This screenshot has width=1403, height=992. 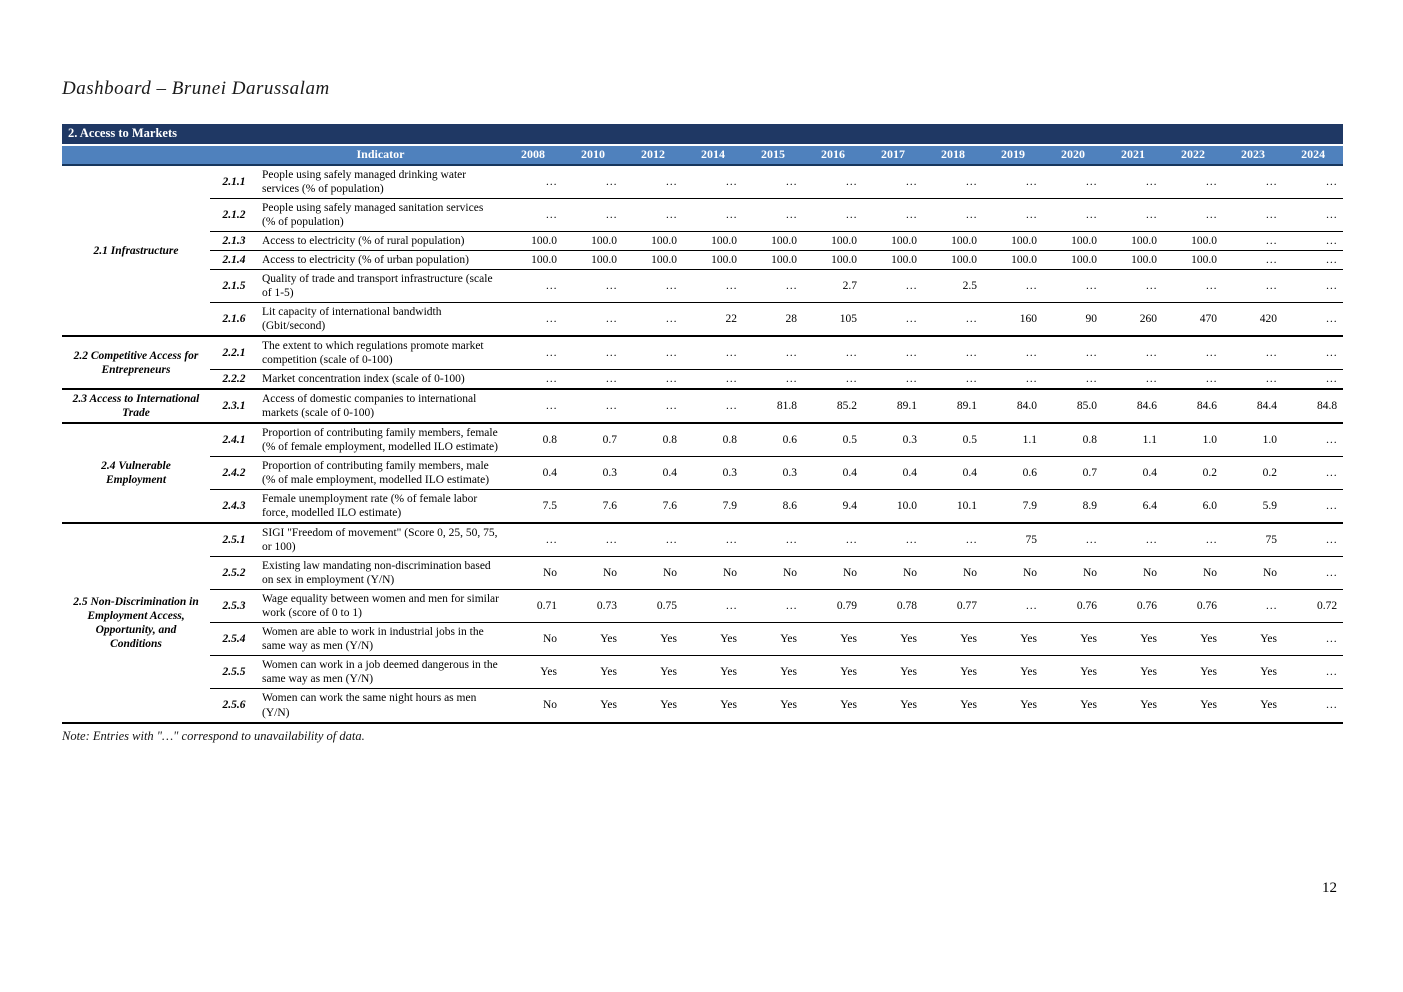 What do you see at coordinates (653, 705) in the screenshot?
I see `value-cell-2.5.6-2012: Yes` at bounding box center [653, 705].